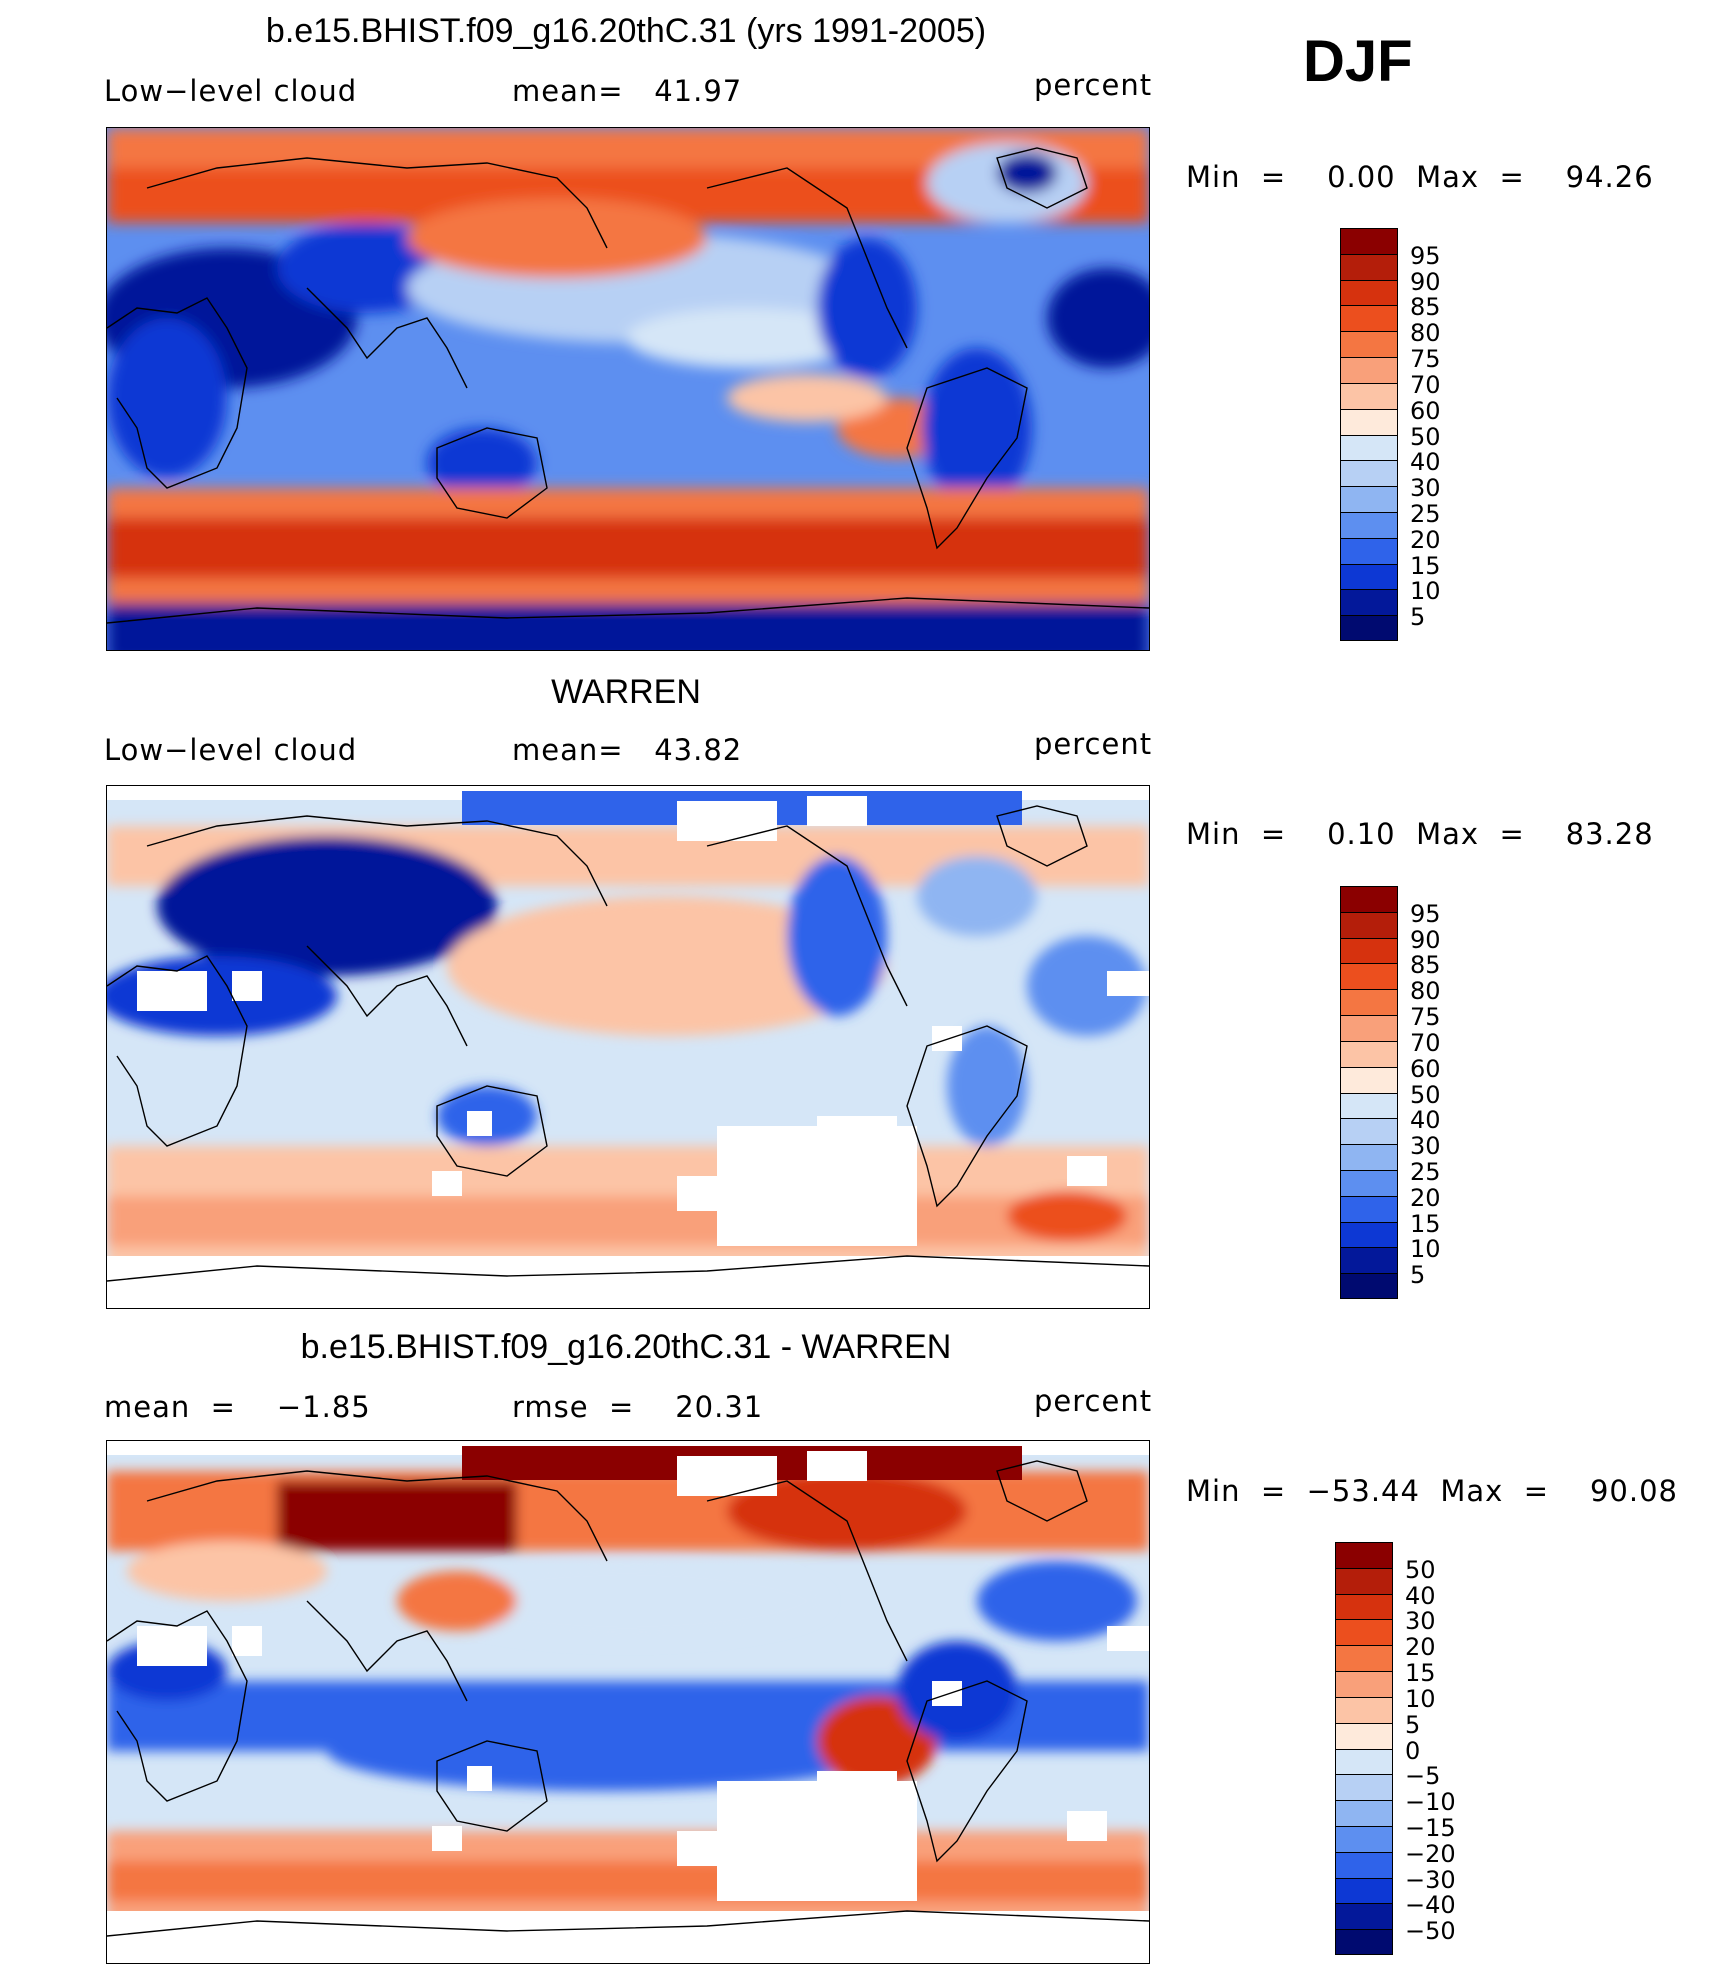  Describe the element at coordinates (628, 1698) in the screenshot. I see `panel-3-coastlines` at that location.